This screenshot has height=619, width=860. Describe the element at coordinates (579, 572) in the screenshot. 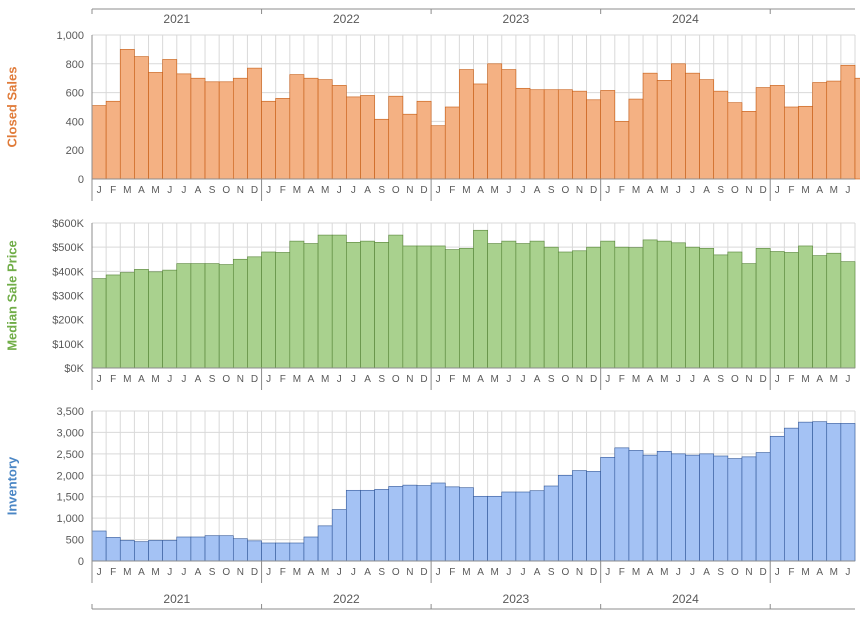

I see `inventory-month-label: N` at that location.